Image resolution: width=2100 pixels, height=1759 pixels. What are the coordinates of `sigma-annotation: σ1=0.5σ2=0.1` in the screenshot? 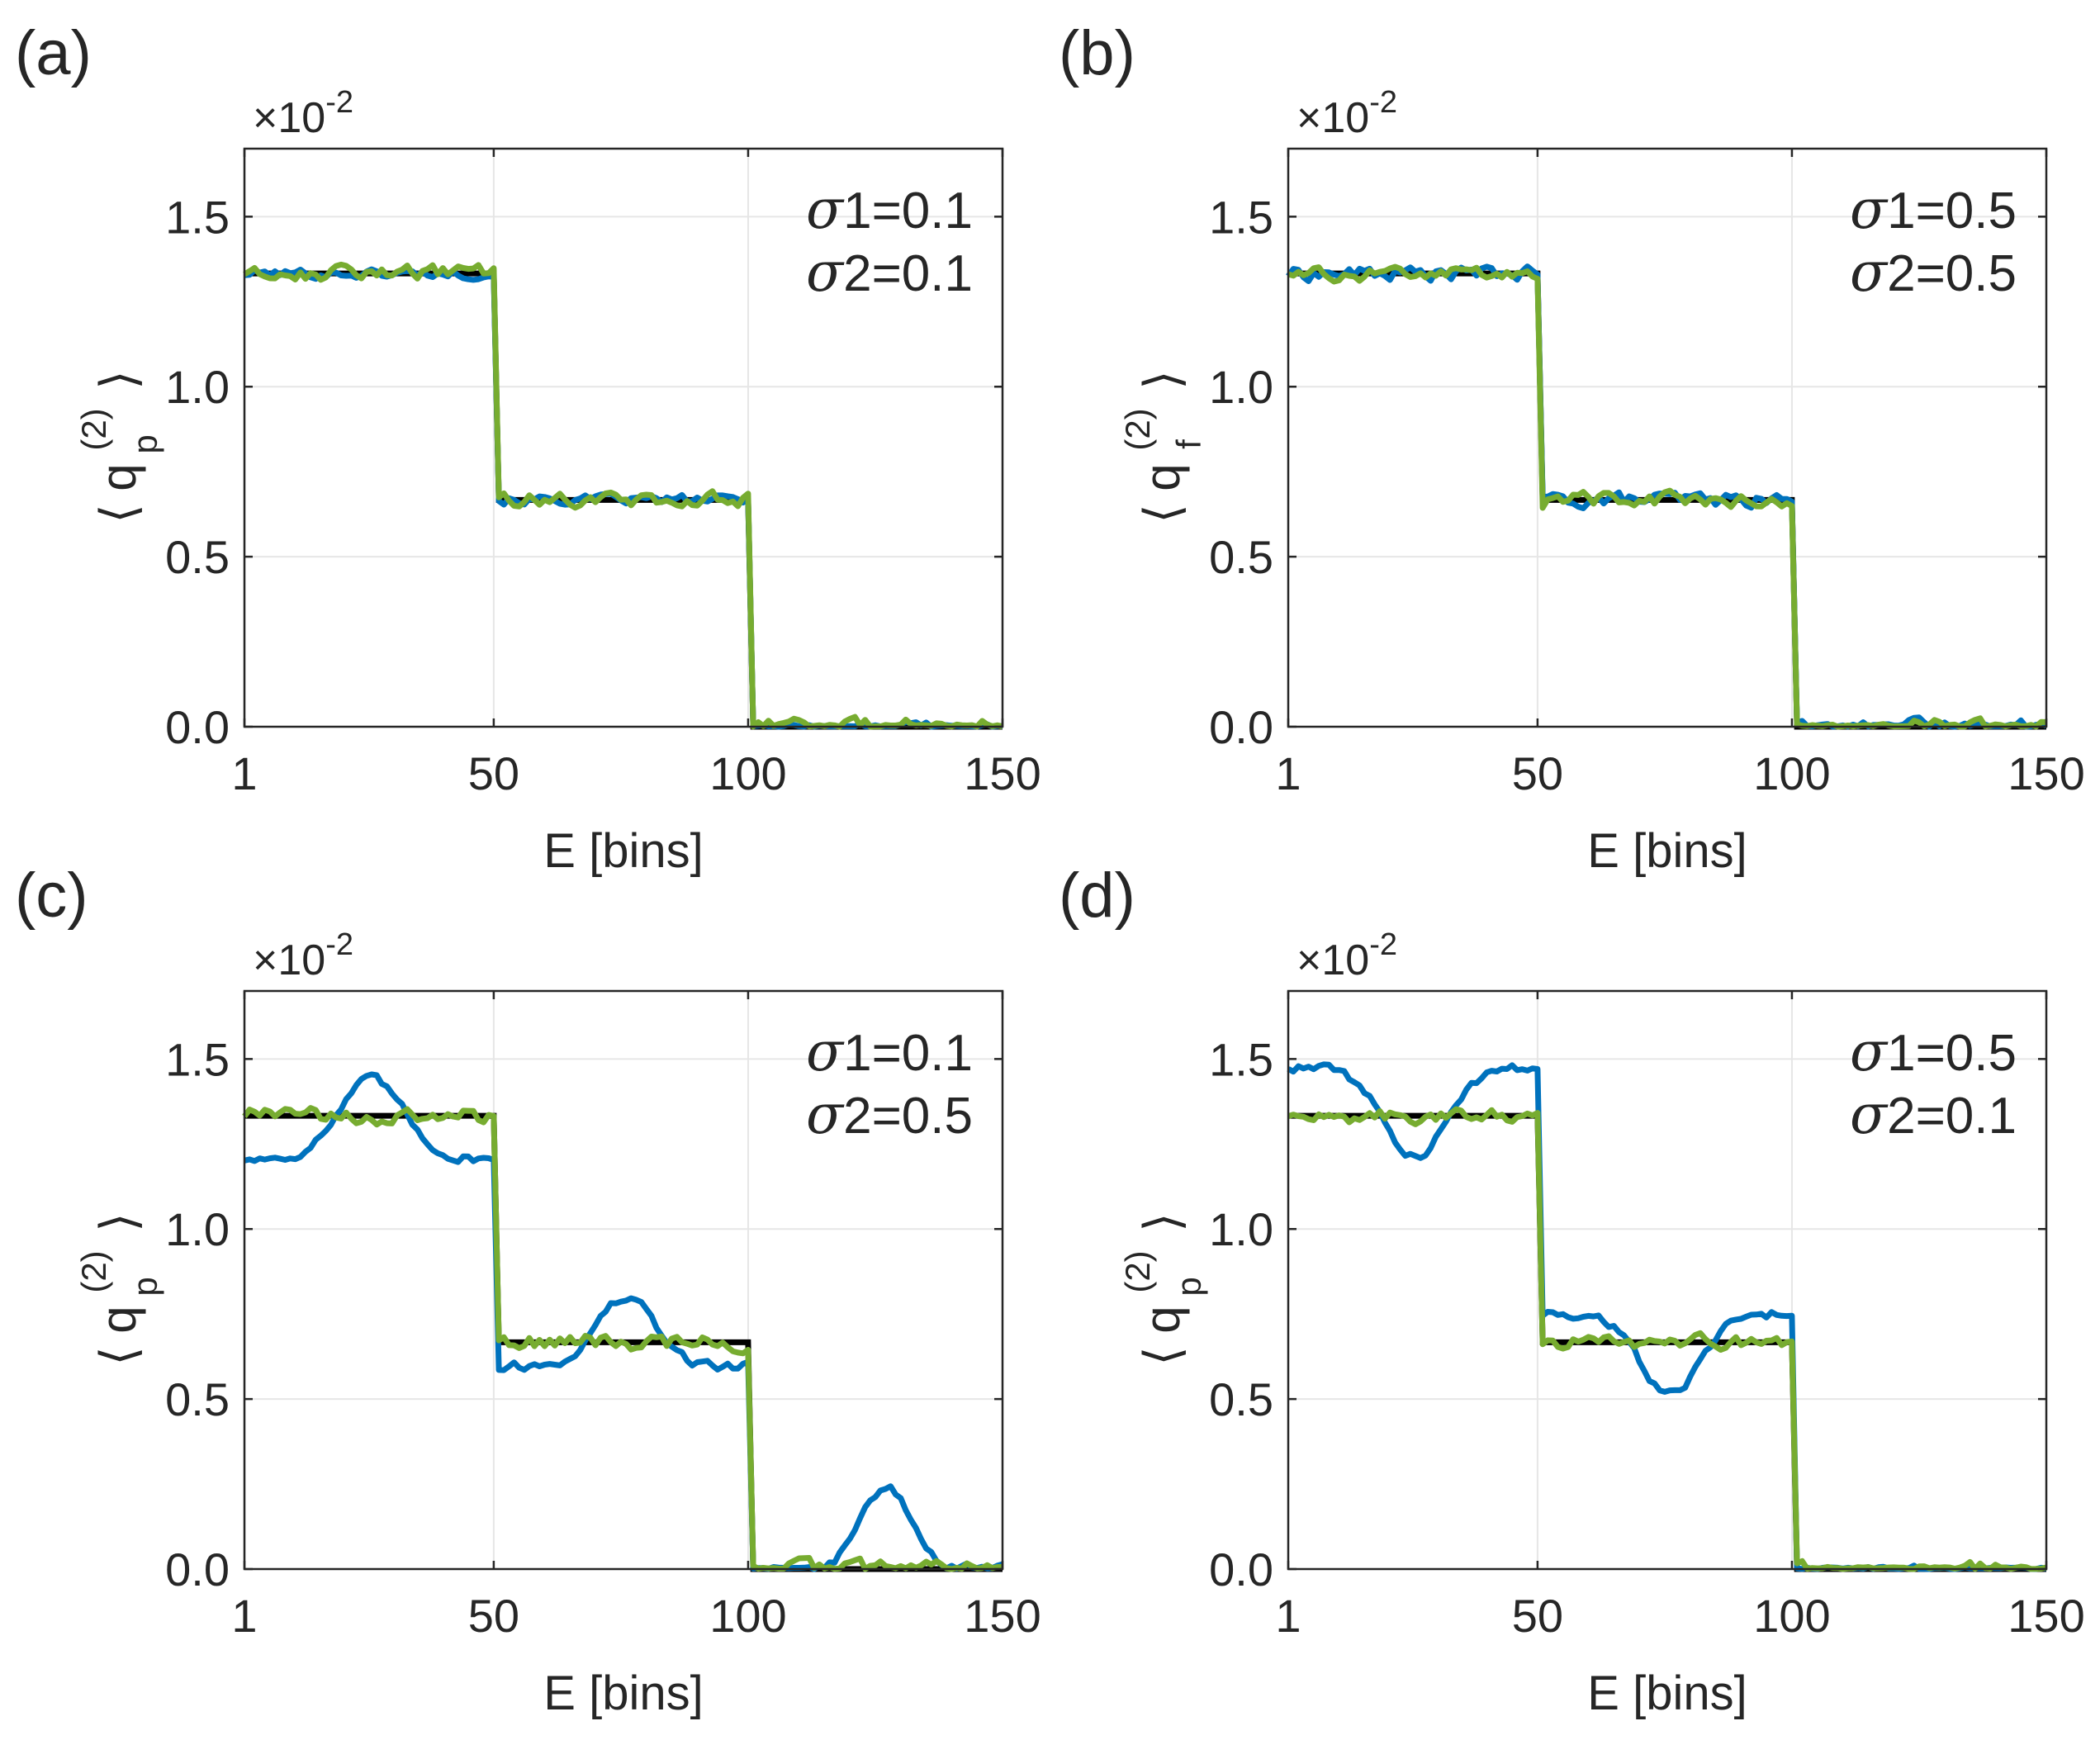 It's located at (1934, 1083).